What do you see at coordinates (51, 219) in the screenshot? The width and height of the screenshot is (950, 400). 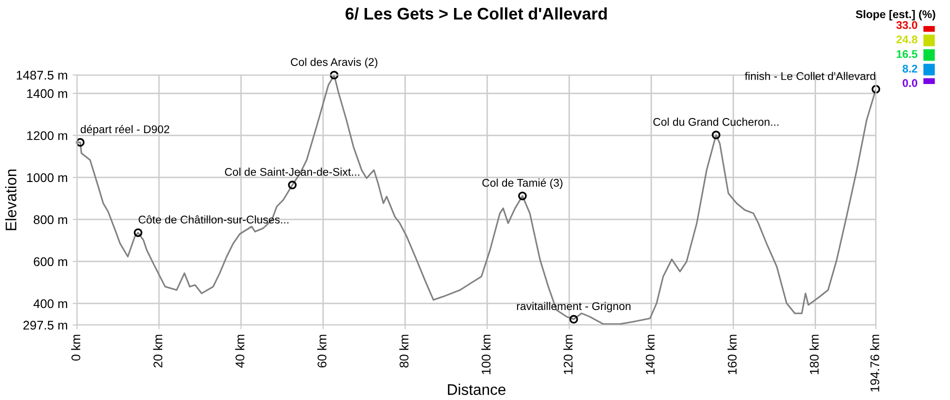 I see `y-tick-label: 800 m` at bounding box center [51, 219].